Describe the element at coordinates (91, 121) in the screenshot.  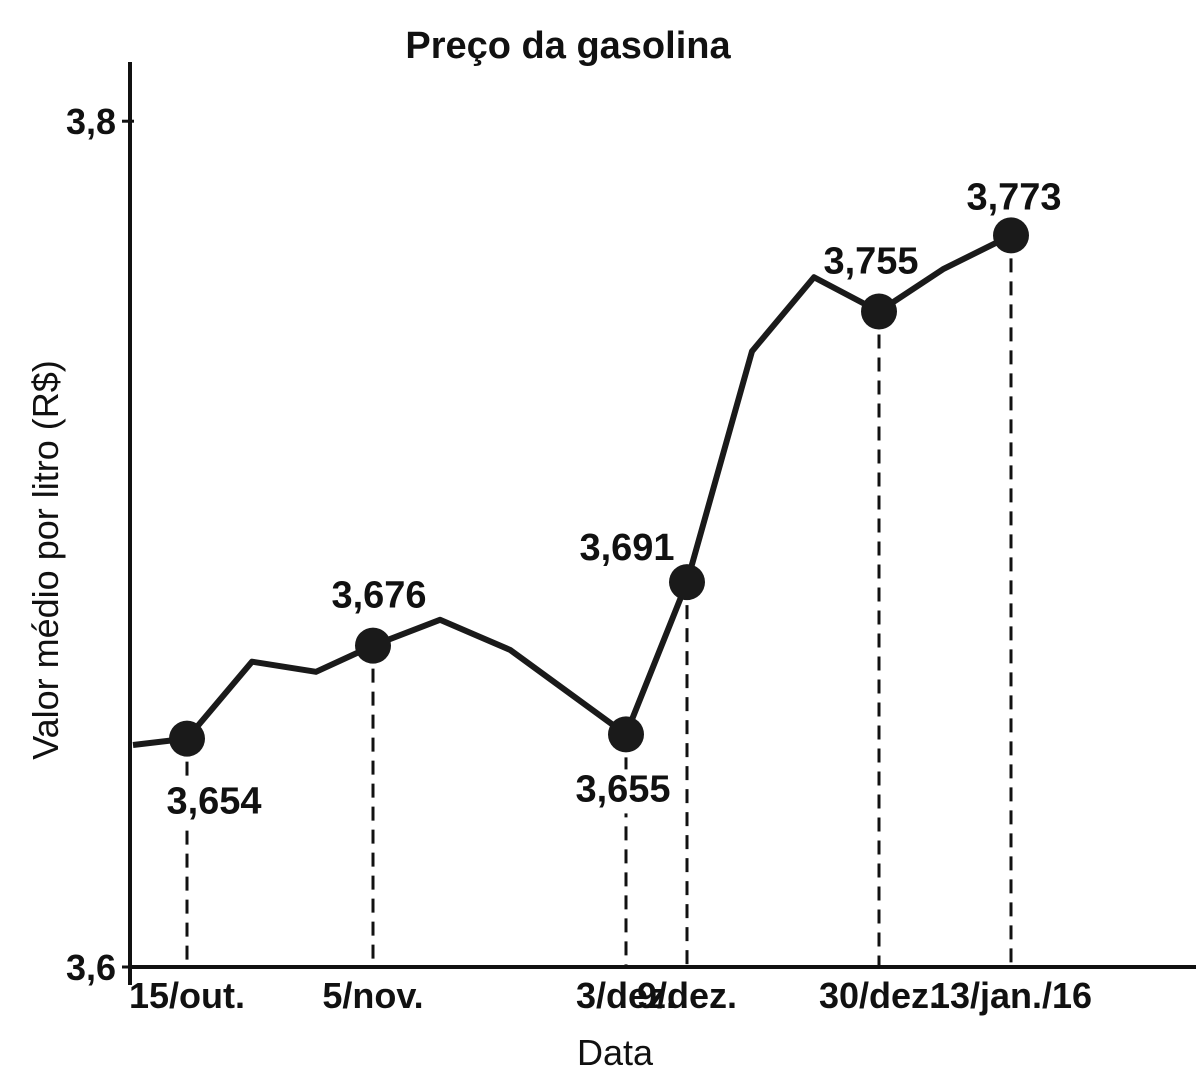
I see `y-tick-label: 3,8` at that location.